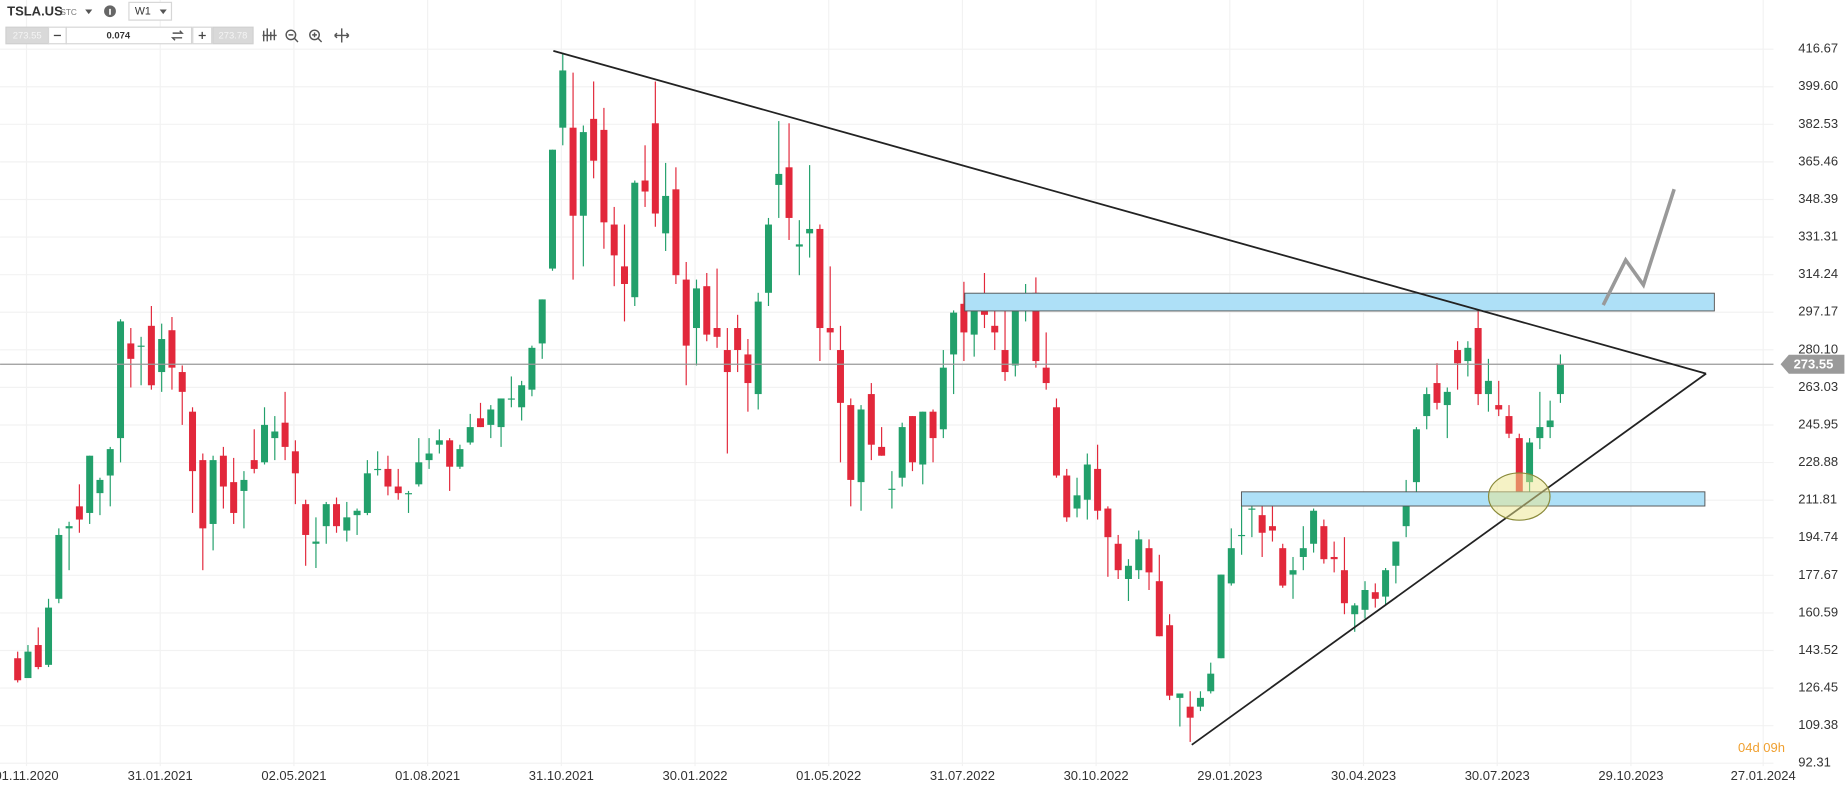  Describe the element at coordinates (1449, 559) in the screenshot. I see `trendline-lower` at that location.